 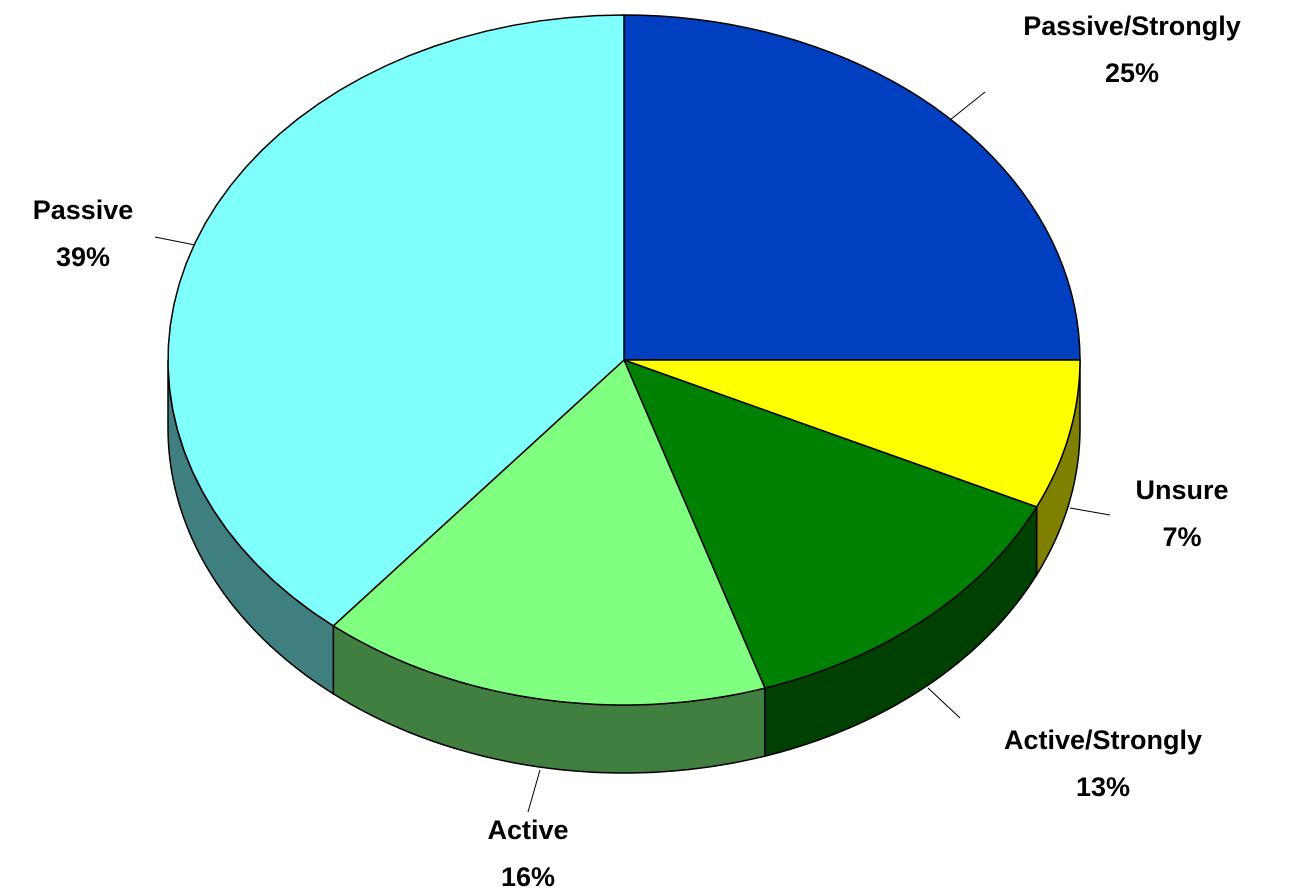 I want to click on slice-value-label: 39%, so click(x=83, y=257).